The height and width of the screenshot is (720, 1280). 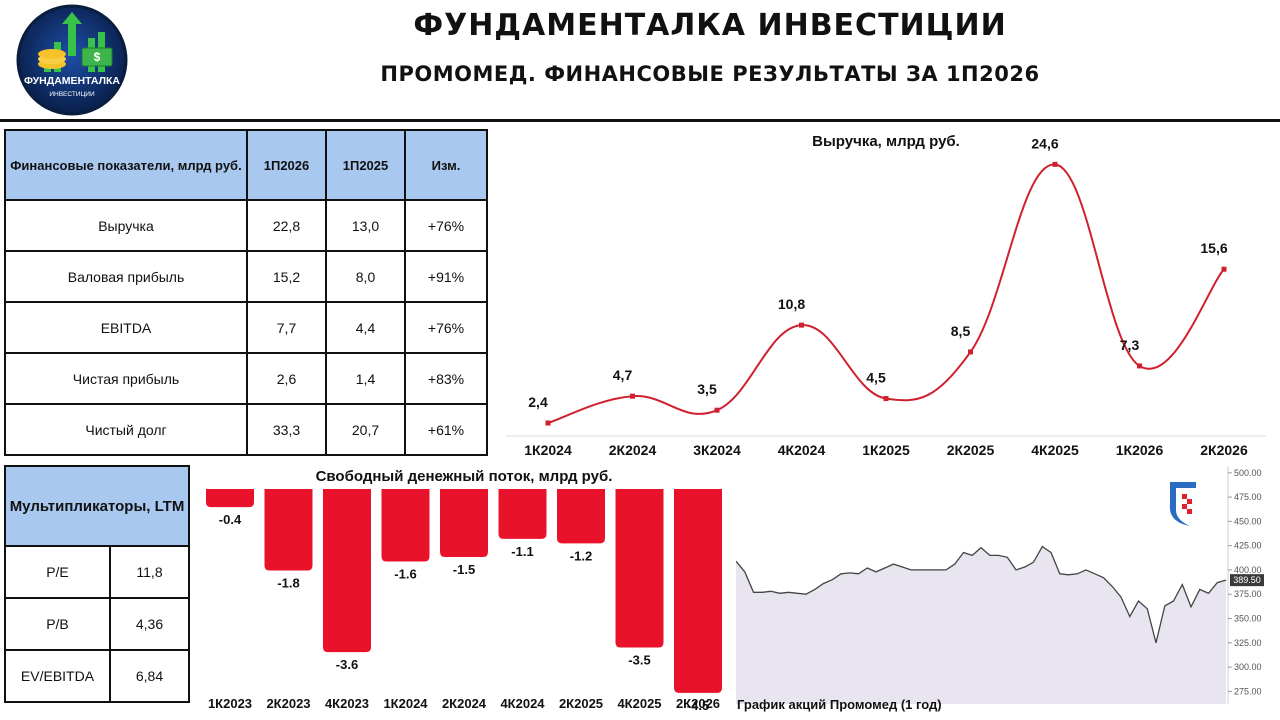 What do you see at coordinates (1248, 619) in the screenshot?
I see `stock-y-tick-label: 350.00` at bounding box center [1248, 619].